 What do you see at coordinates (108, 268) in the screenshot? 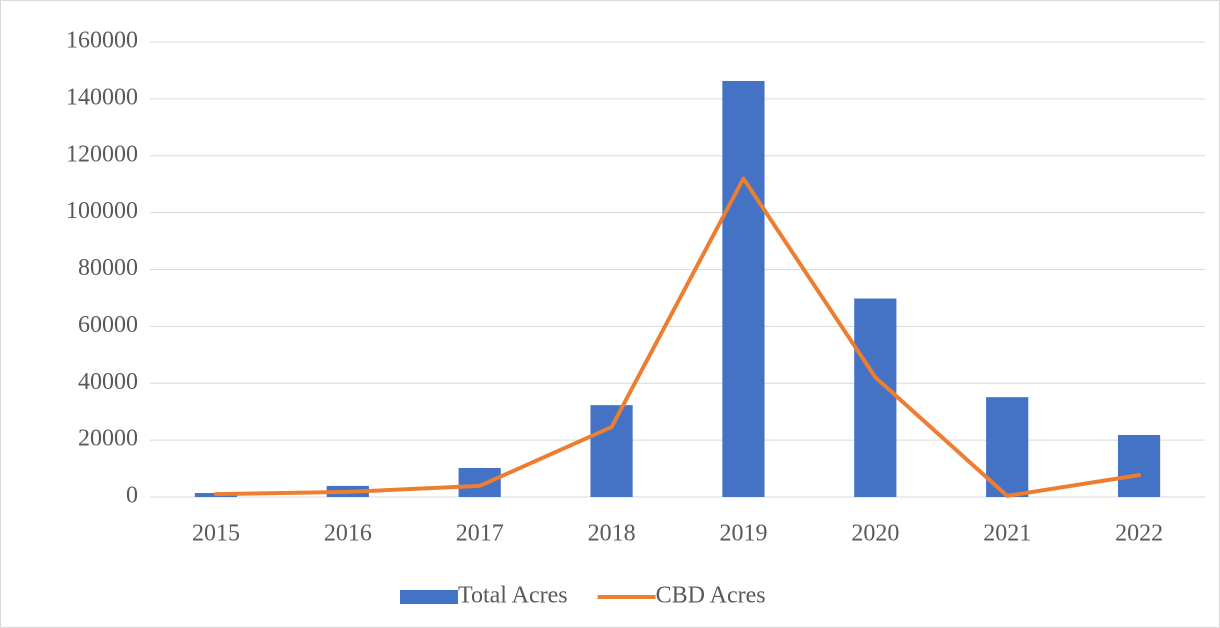
I see `y-tick-label: 80000` at bounding box center [108, 268].